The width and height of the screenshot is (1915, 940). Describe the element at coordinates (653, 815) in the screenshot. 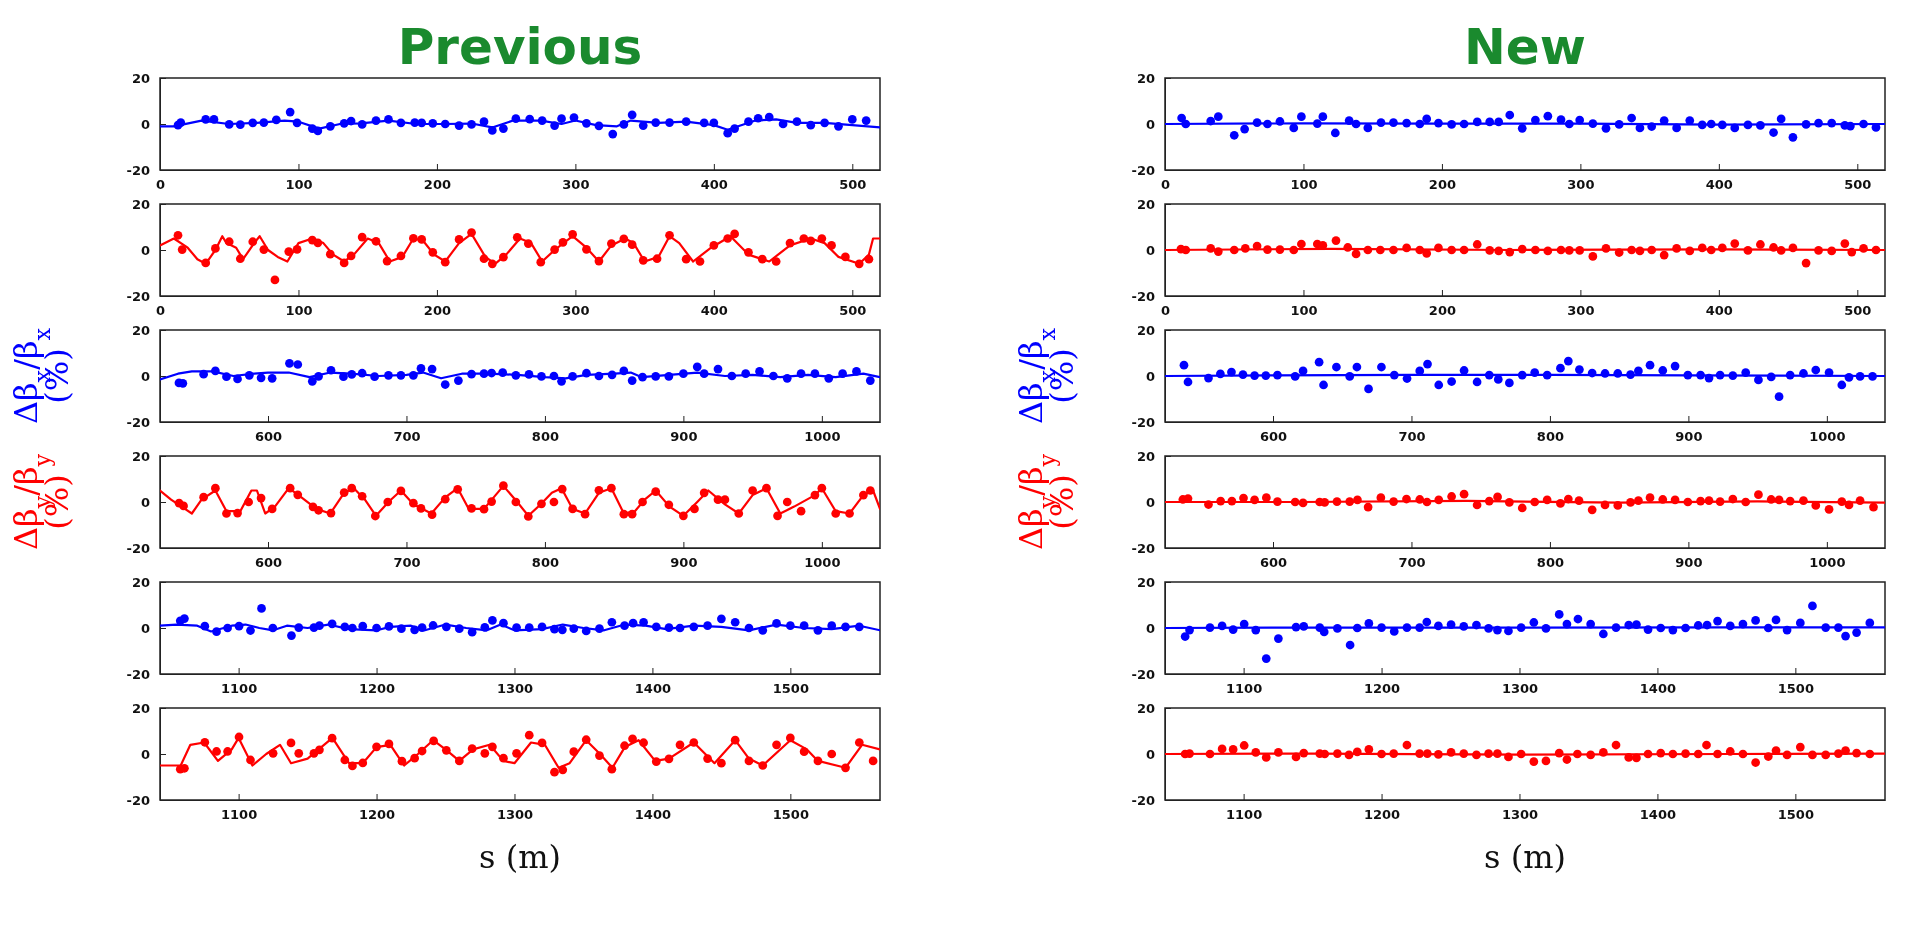

I see `x-tick-label: 1400` at that location.